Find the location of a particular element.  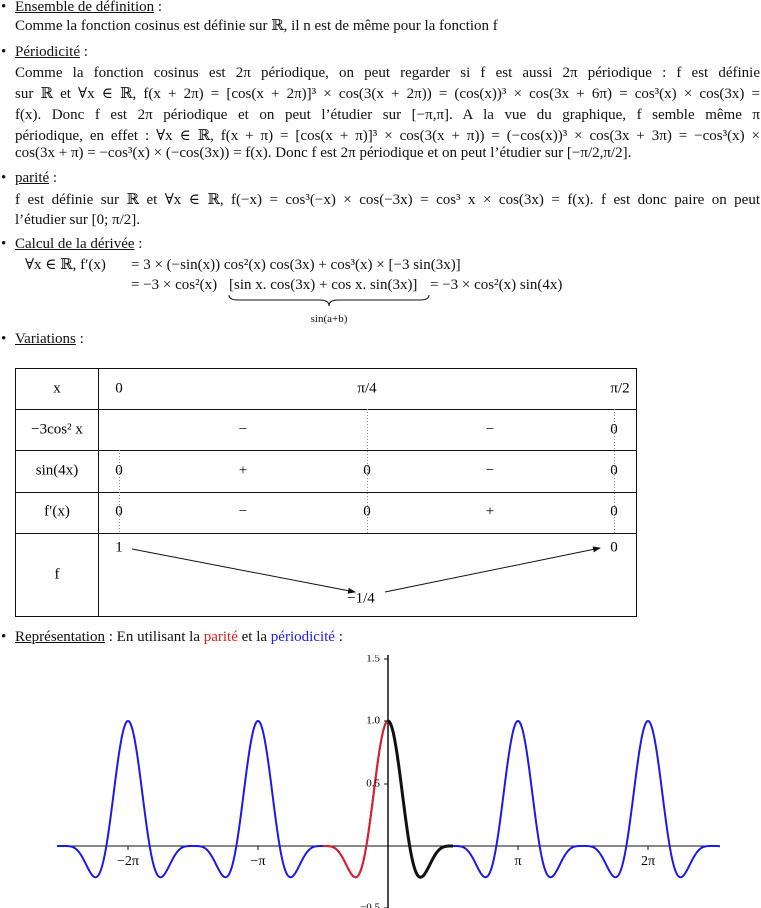

section-heading: Variations : is located at coordinates (42, 339).